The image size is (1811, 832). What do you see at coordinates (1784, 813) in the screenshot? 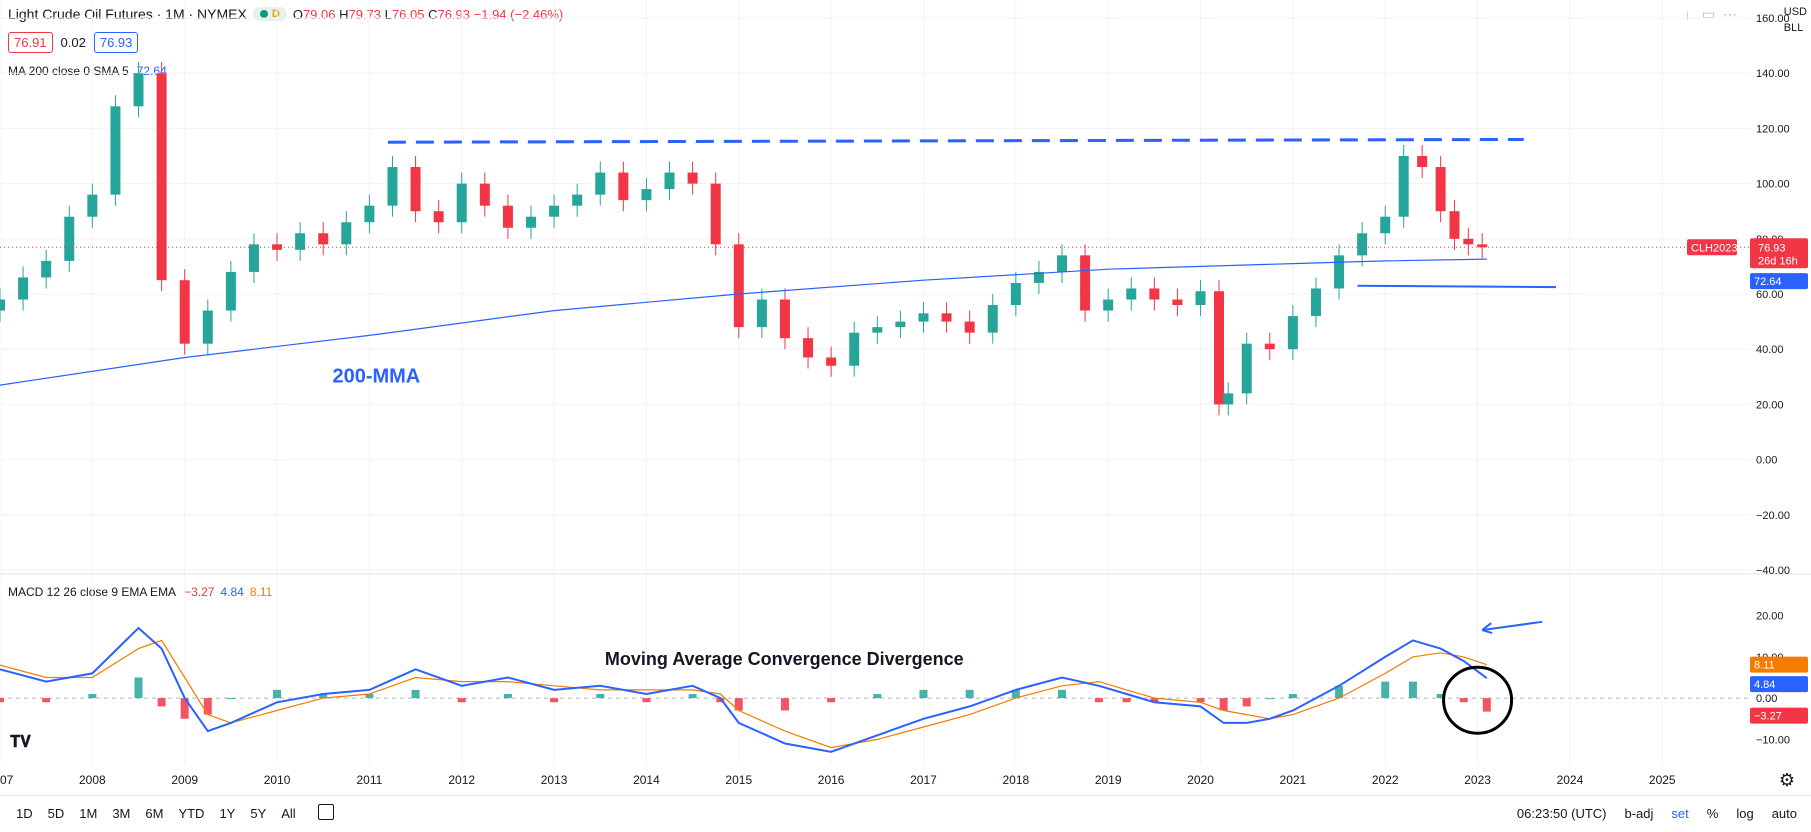
I see `auto-toggle: auto` at bounding box center [1784, 813].